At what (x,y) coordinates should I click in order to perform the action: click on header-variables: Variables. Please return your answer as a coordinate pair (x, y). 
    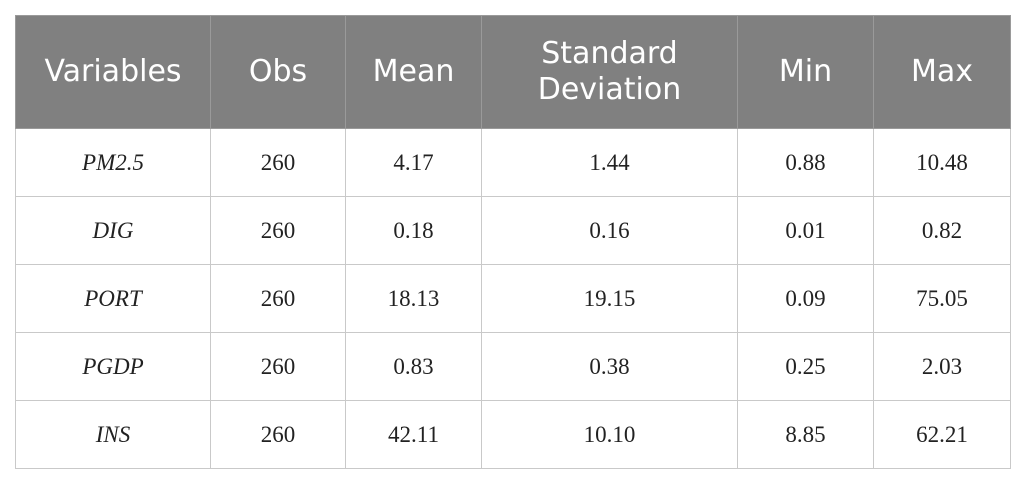
    Looking at the image, I should click on (113, 72).